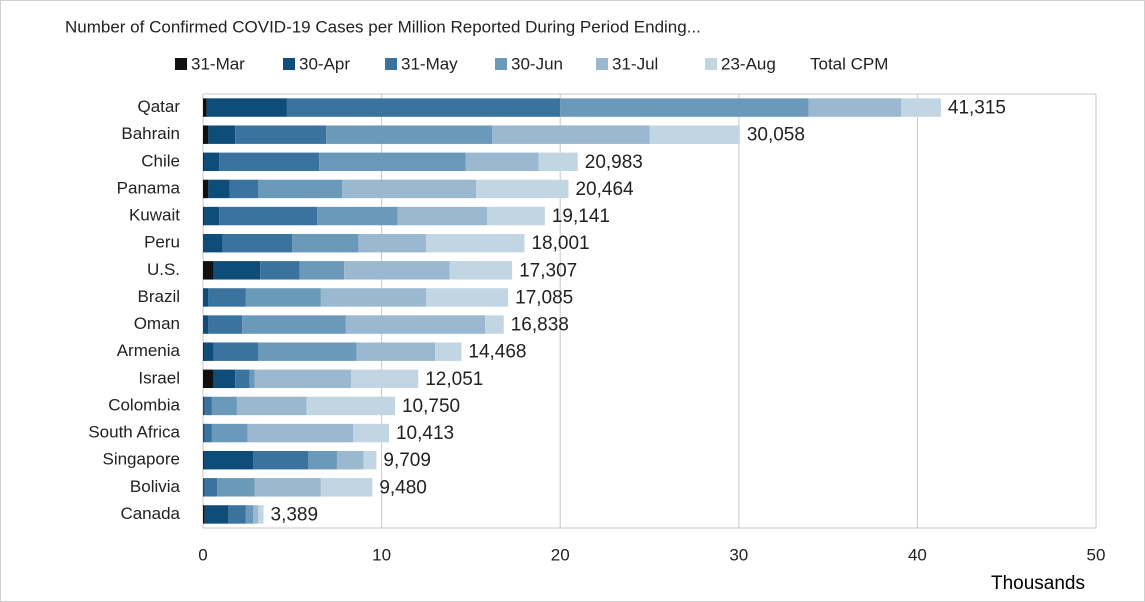 The image size is (1145, 602). What do you see at coordinates (202, 554) in the screenshot?
I see `x-tick-label: 0` at bounding box center [202, 554].